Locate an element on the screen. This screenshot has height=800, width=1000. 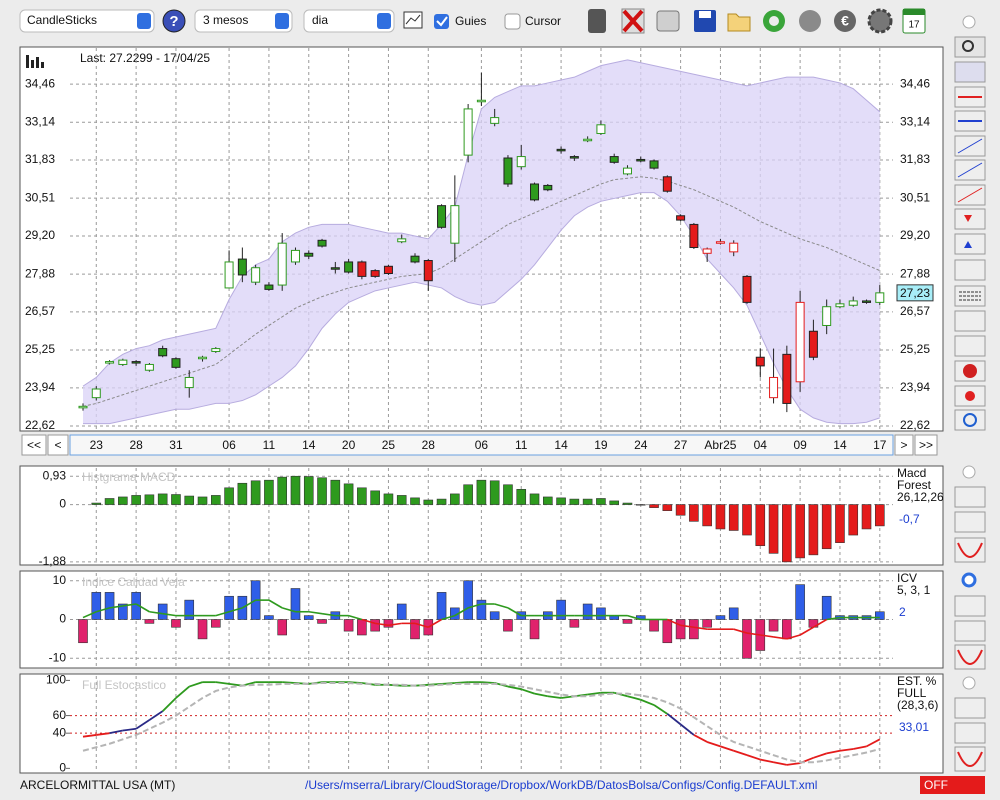
last-value-label: -0,7 is located at coordinates (909, 519).